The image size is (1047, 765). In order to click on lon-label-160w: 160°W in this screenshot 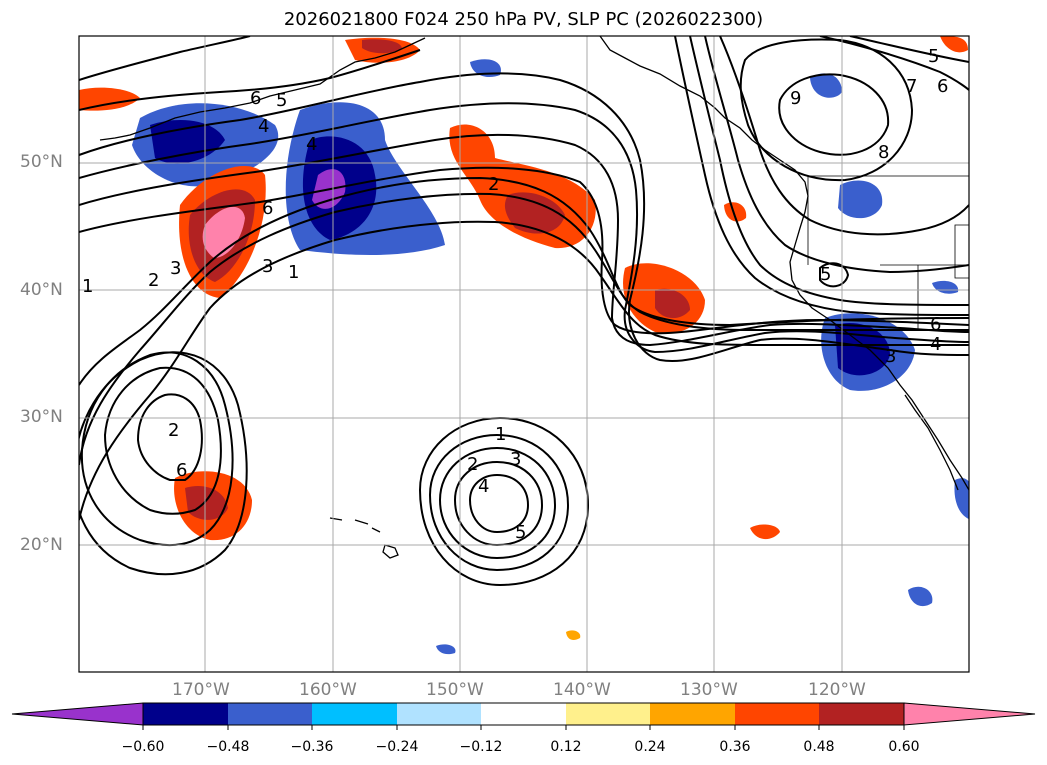, I will do `click(328, 690)`.